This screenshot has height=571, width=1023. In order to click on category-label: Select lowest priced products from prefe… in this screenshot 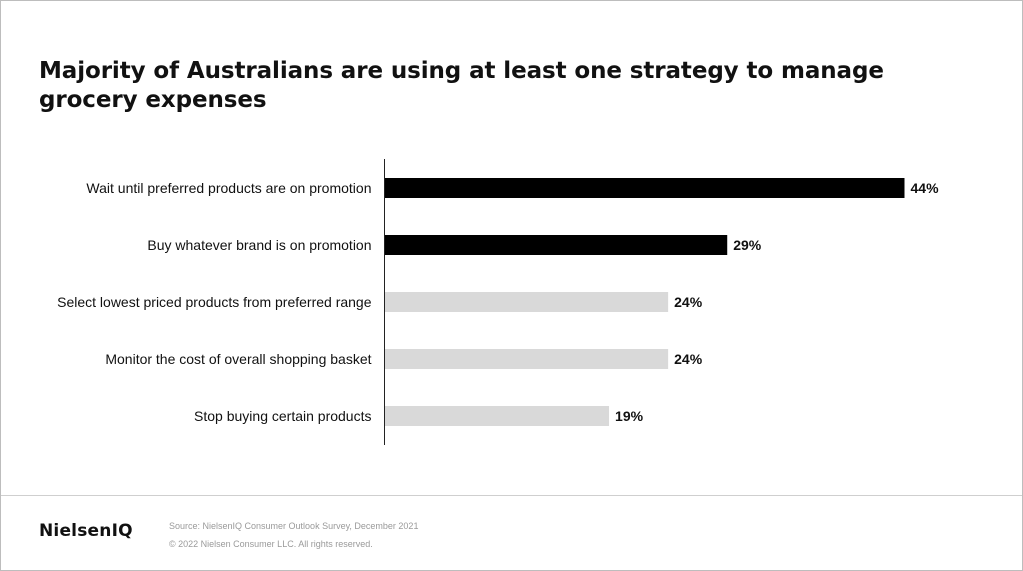, I will do `click(214, 302)`.